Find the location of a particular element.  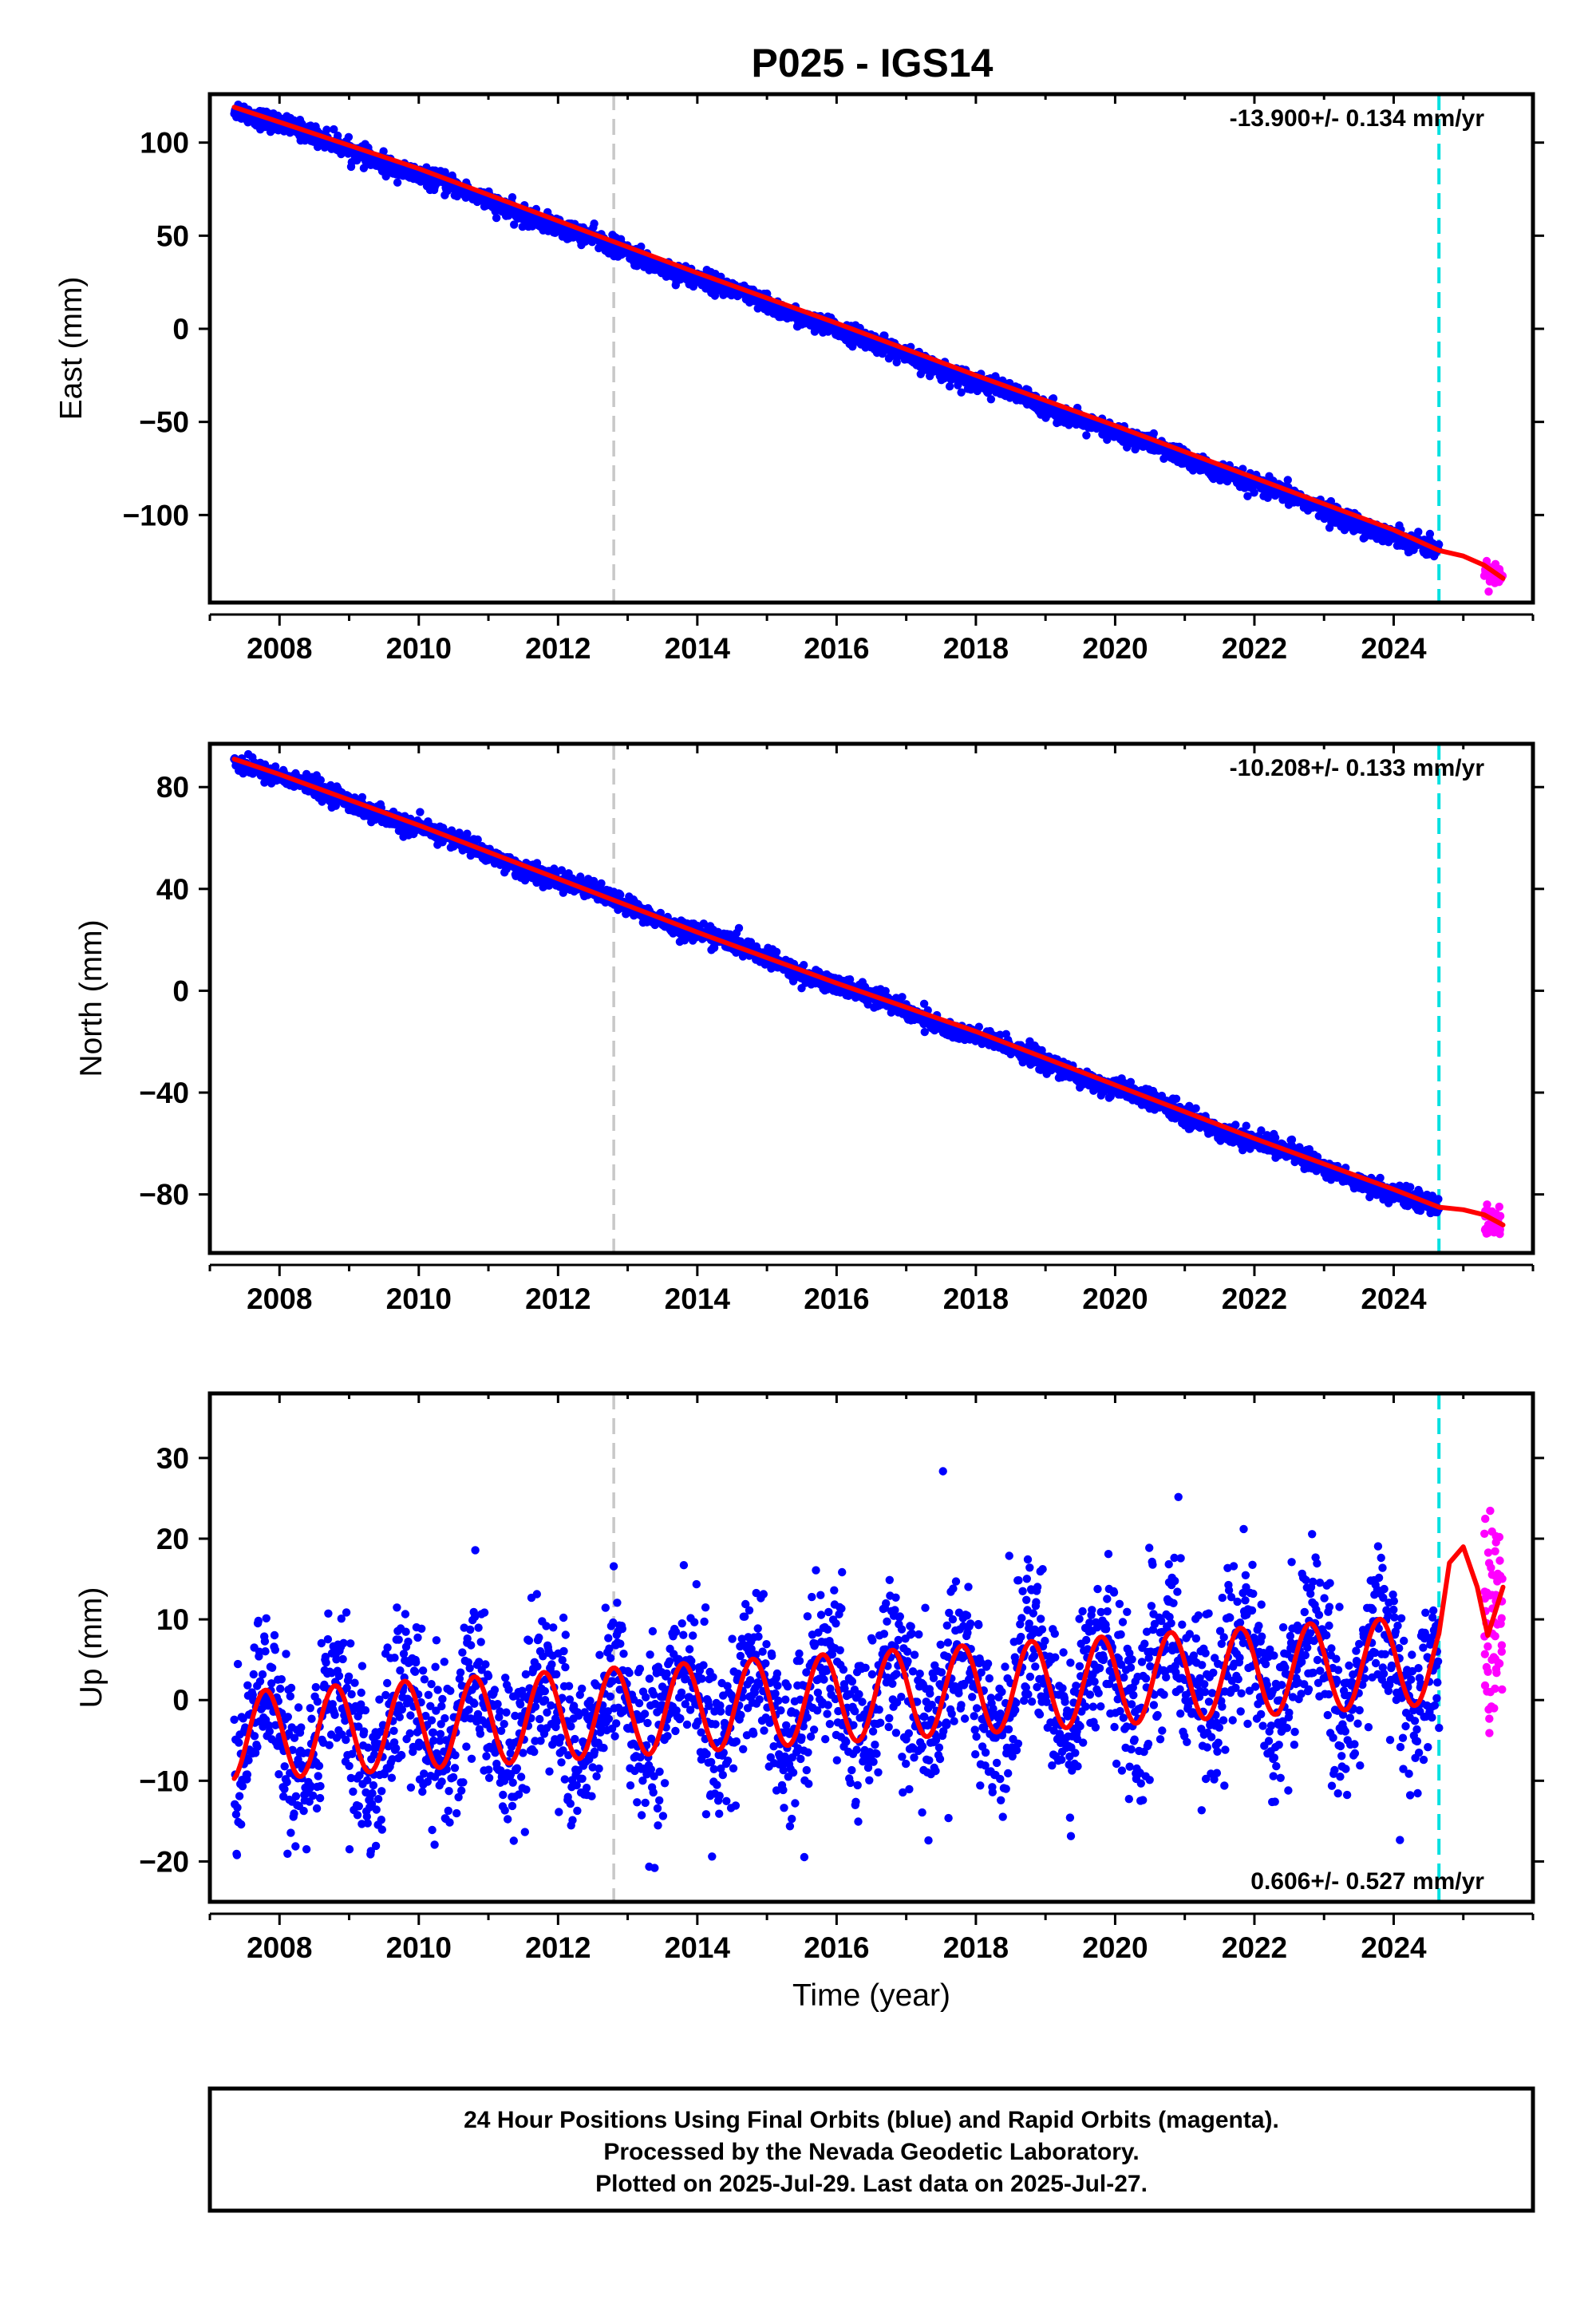

east-rate-label: -13.900+/- 0.134 mm/yr is located at coordinates (1357, 118).